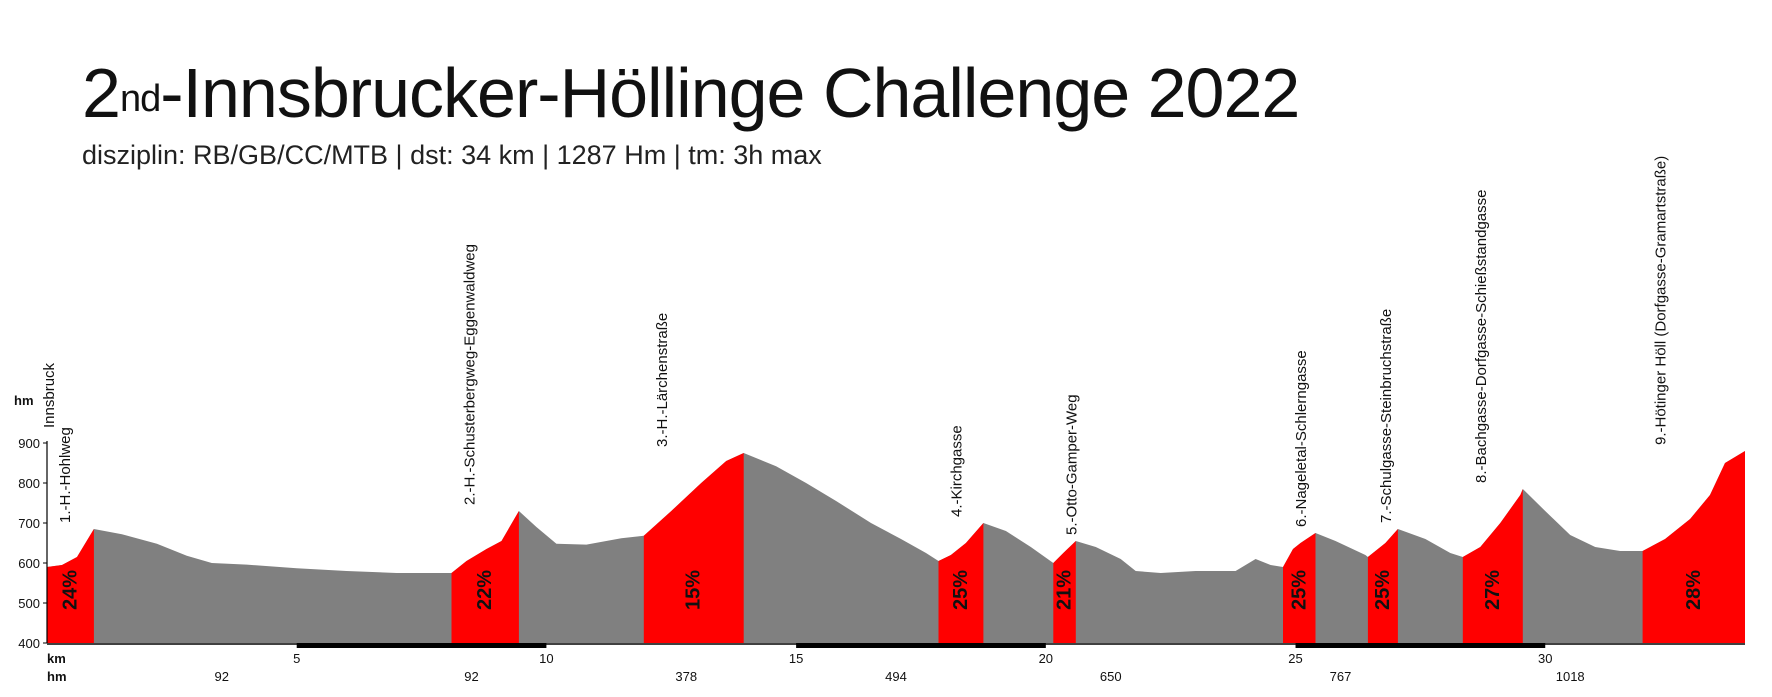 Image resolution: width=1772 pixels, height=697 pixels. I want to click on cumulative-hm-label-7: 1018, so click(1570, 676).